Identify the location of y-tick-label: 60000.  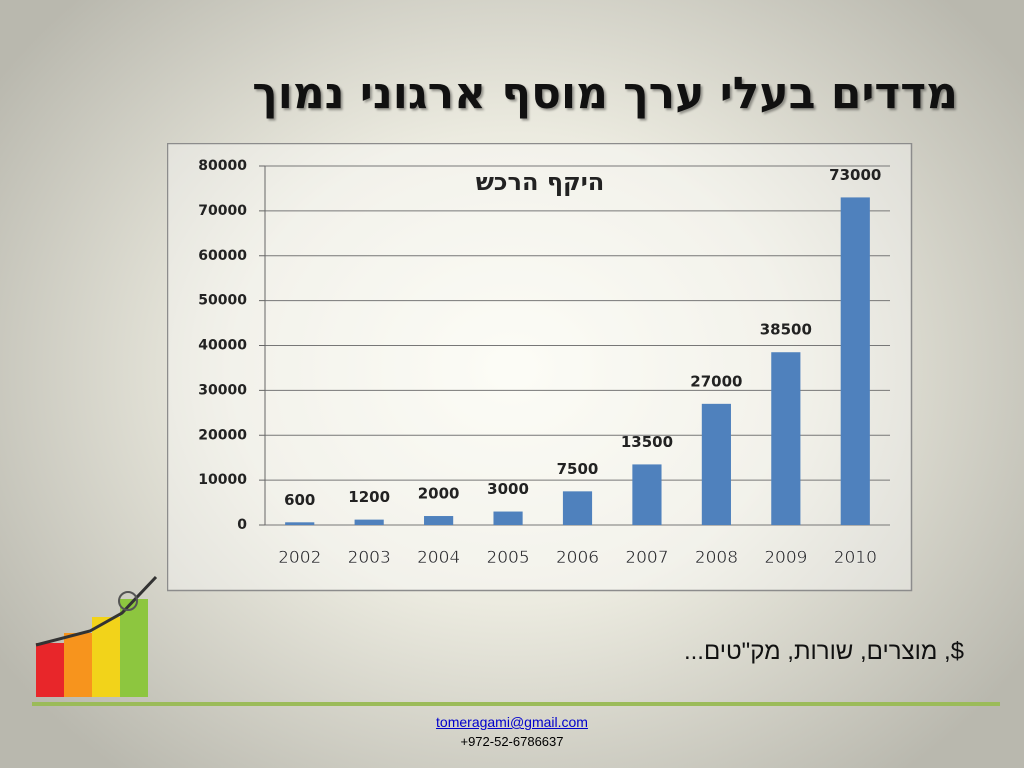
(222, 256).